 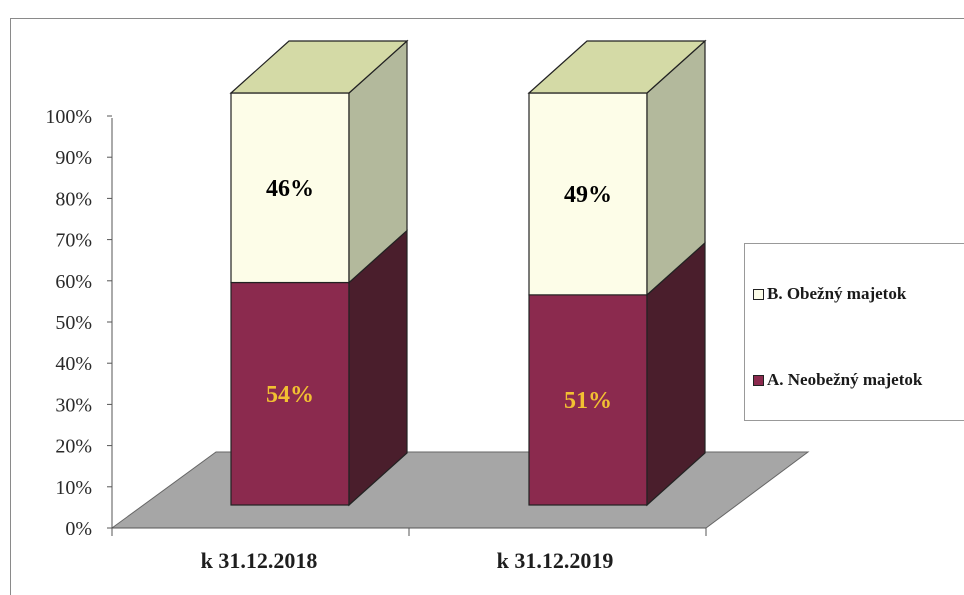 I want to click on x-category-label: k 31.12.2018, so click(x=259, y=560).